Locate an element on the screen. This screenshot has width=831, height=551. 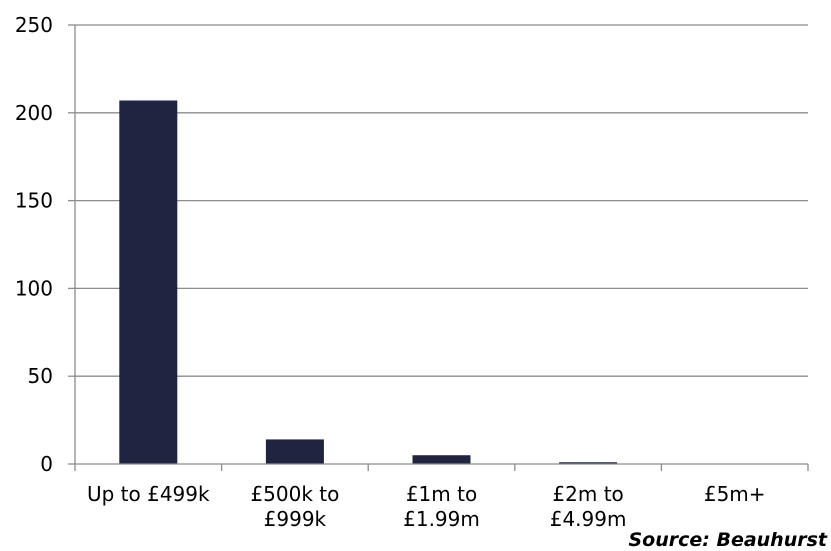
x-category-label: £5m+ is located at coordinates (735, 494).